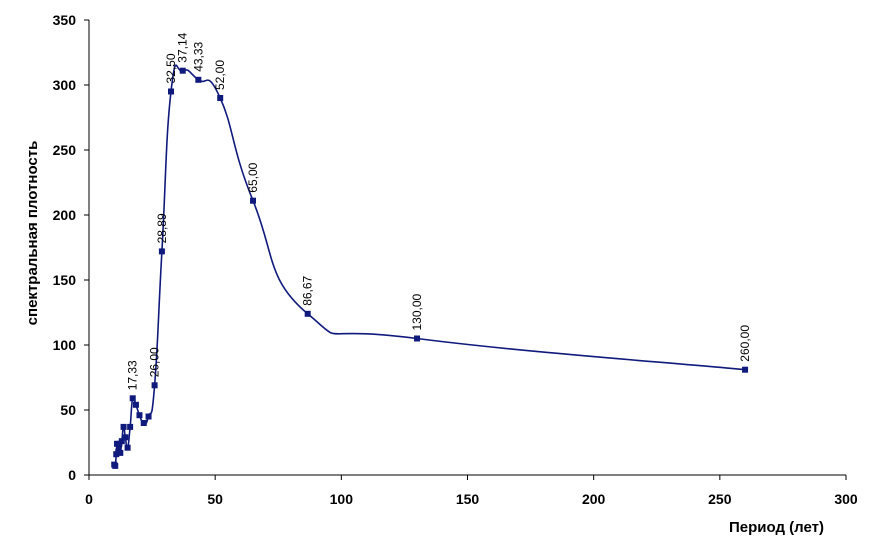 The height and width of the screenshot is (558, 896). I want to click on data-label: 65,00, so click(253, 177).